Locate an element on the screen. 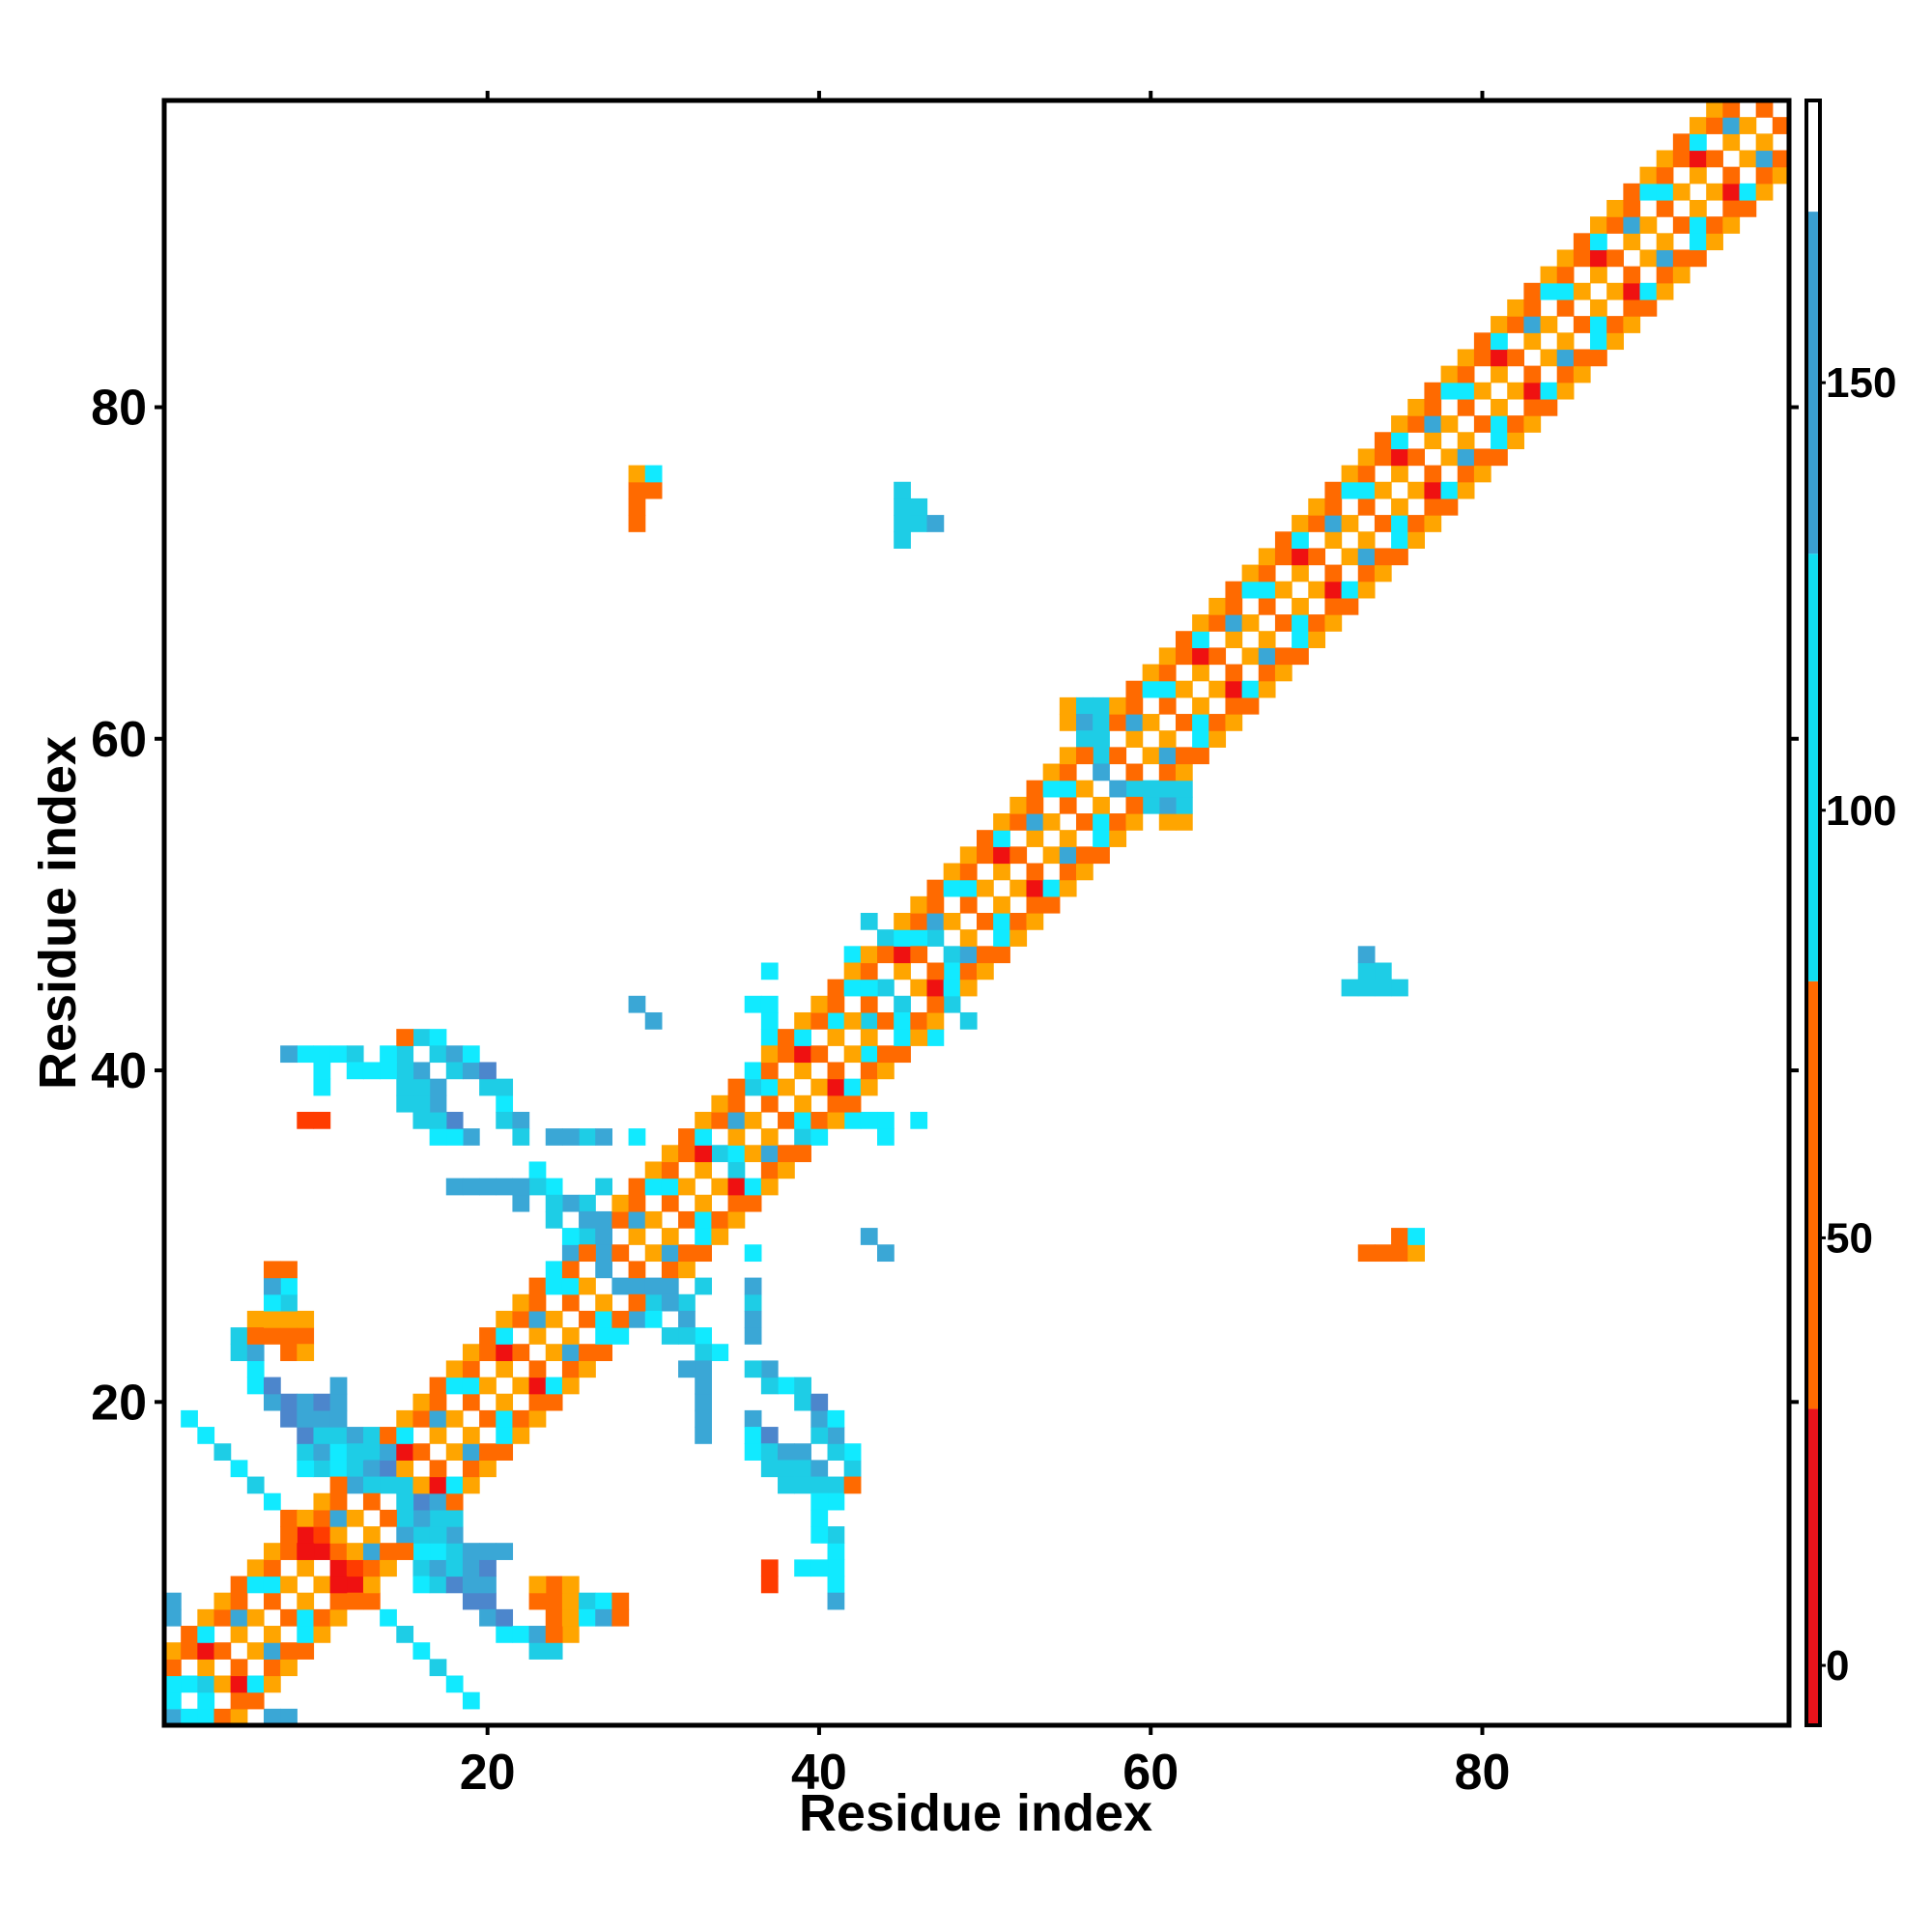 Image resolution: width=1932 pixels, height=1932 pixels. colorbar-tick-label: 150 is located at coordinates (1861, 383).